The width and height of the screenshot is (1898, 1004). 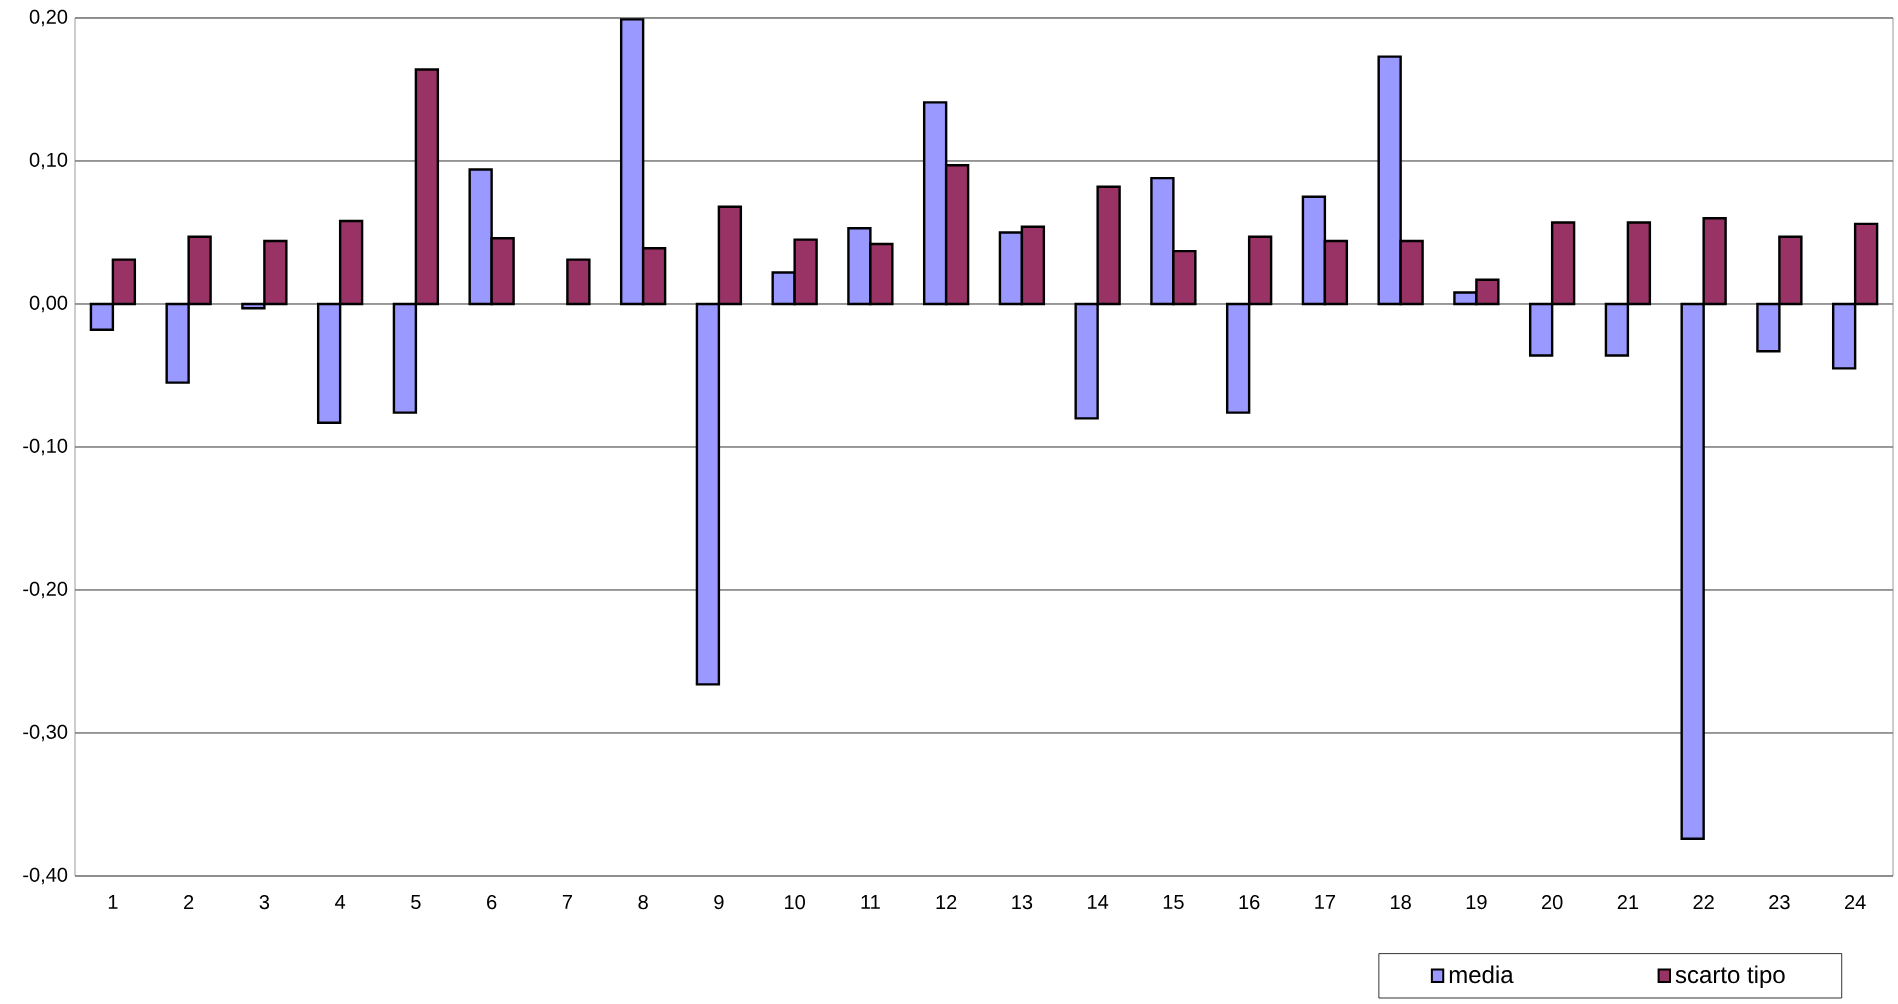 What do you see at coordinates (113, 902) in the screenshot?
I see `x-tick-label: 1` at bounding box center [113, 902].